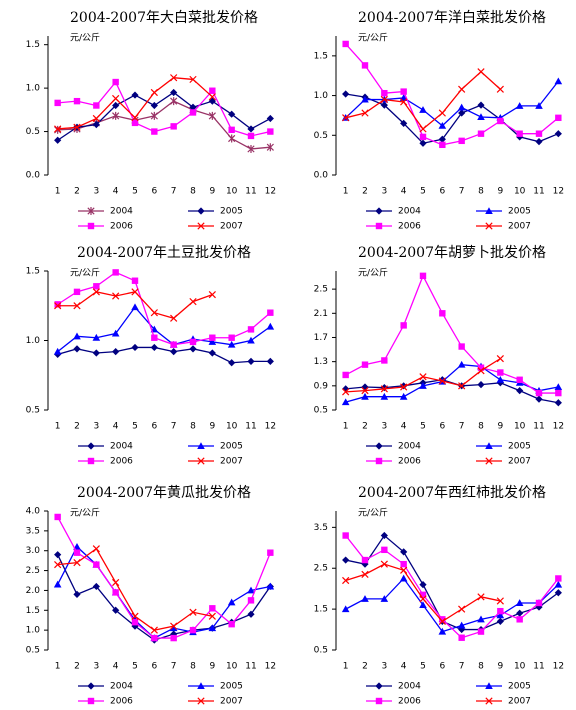 This screenshot has width=576, height=710. I want to click on x-tick-label: 12, so click(270, 427).